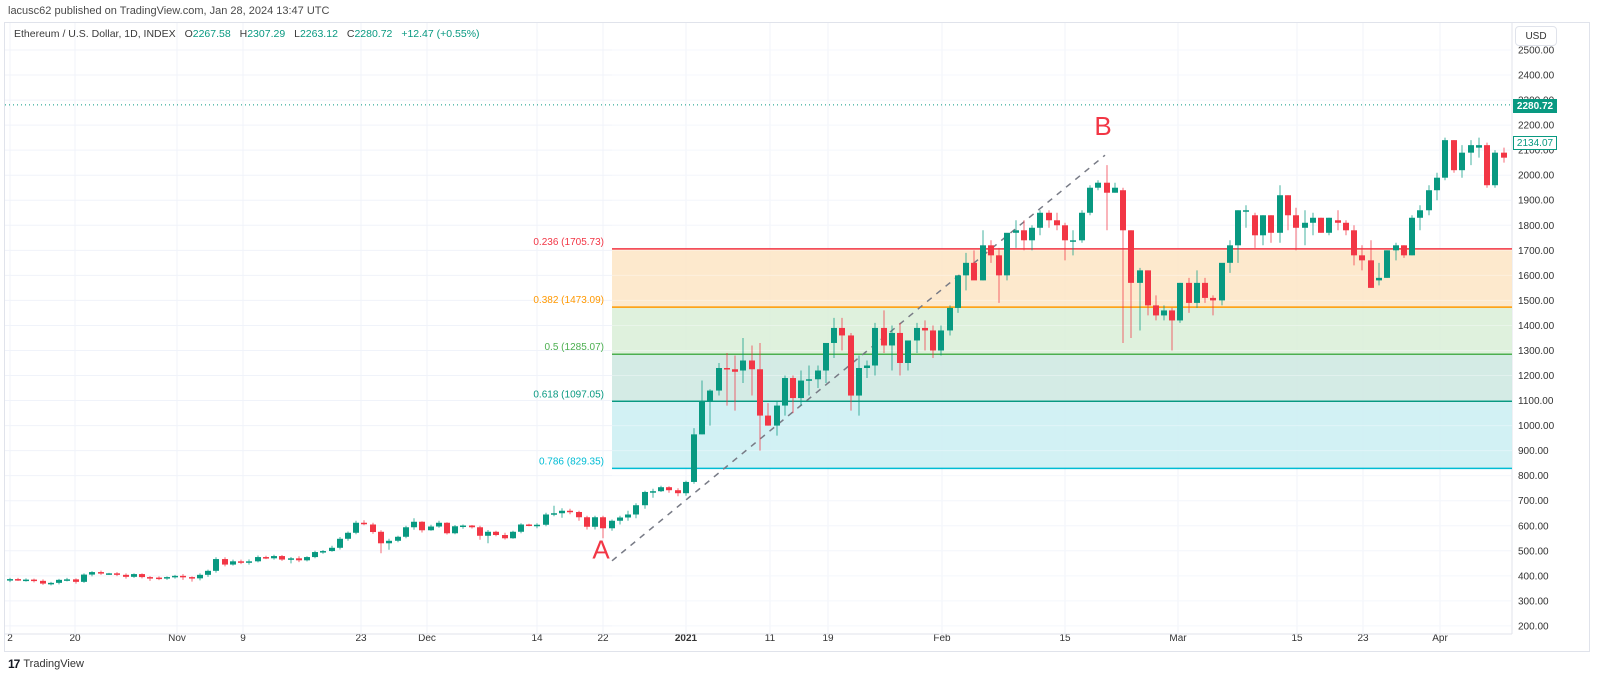 The height and width of the screenshot is (692, 1600). What do you see at coordinates (1536, 36) in the screenshot?
I see `currency-button: USD` at bounding box center [1536, 36].